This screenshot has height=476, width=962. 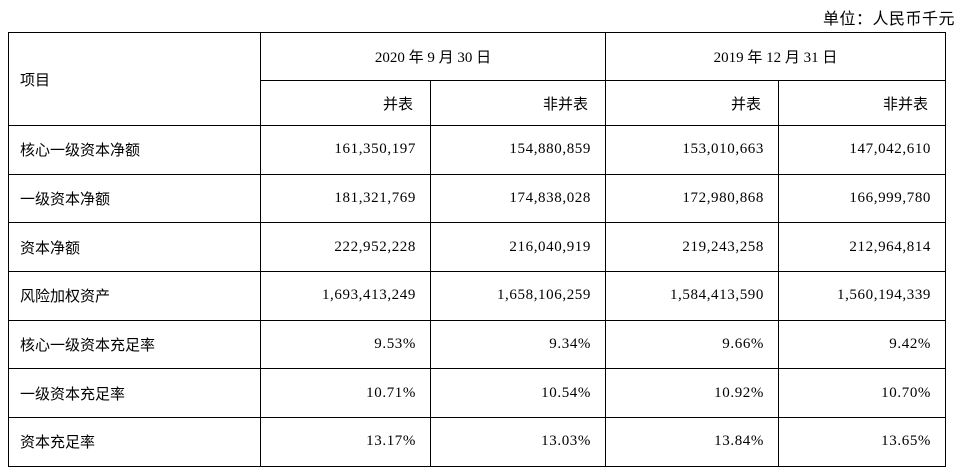 What do you see at coordinates (345, 150) in the screenshot?
I see `value-cell: 161,350,197` at bounding box center [345, 150].